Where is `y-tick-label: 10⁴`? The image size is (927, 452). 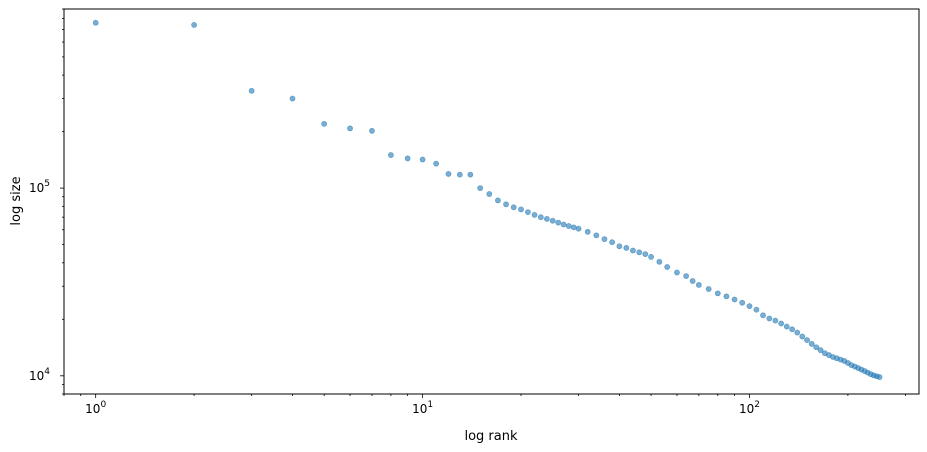 y-tick-label: 10⁴ is located at coordinates (39, 375).